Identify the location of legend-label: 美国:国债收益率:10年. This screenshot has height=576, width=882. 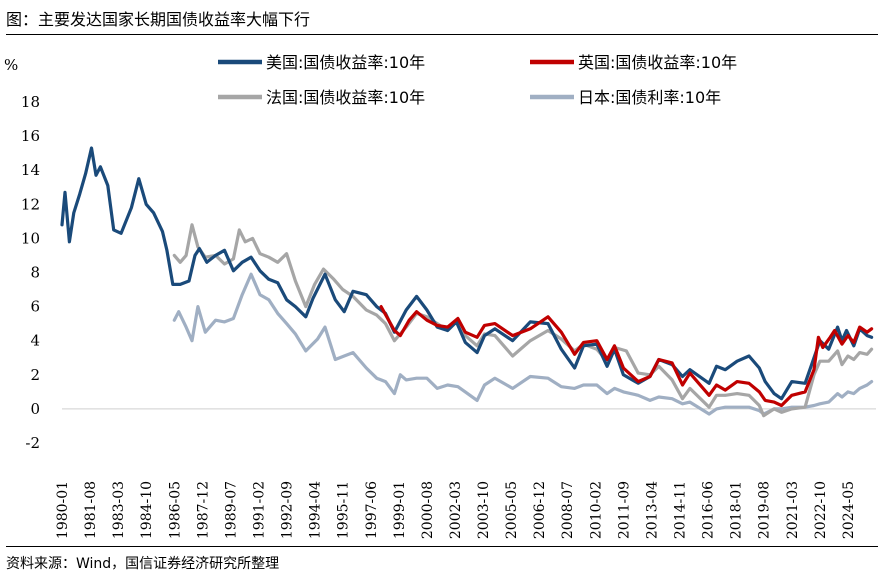
(345, 62).